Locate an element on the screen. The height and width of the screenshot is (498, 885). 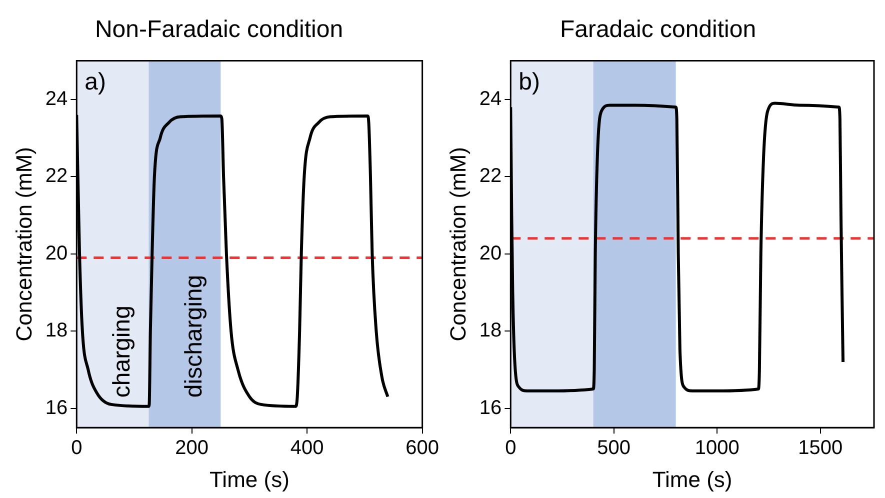
chart-title: Non-Faradaic condition is located at coordinates (219, 30).